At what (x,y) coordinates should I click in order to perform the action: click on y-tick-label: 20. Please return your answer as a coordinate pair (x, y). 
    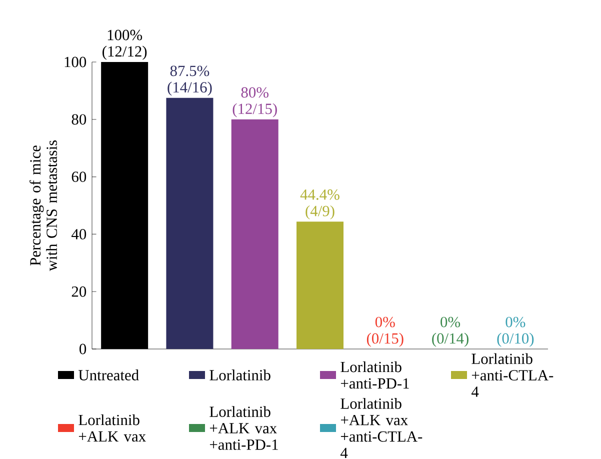
    Looking at the image, I should click on (79, 291).